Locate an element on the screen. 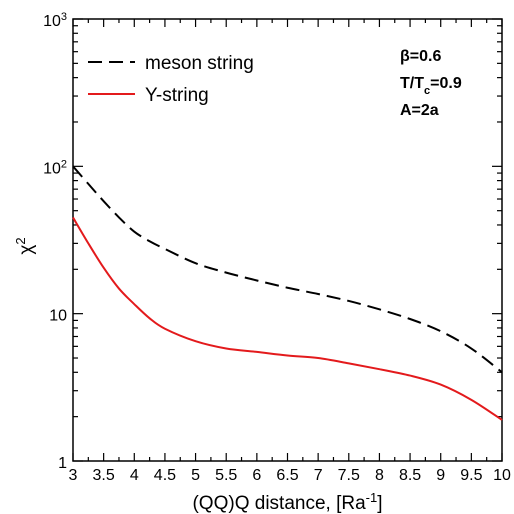 The width and height of the screenshot is (514, 514). legend: meson string Y-string is located at coordinates (171, 79).